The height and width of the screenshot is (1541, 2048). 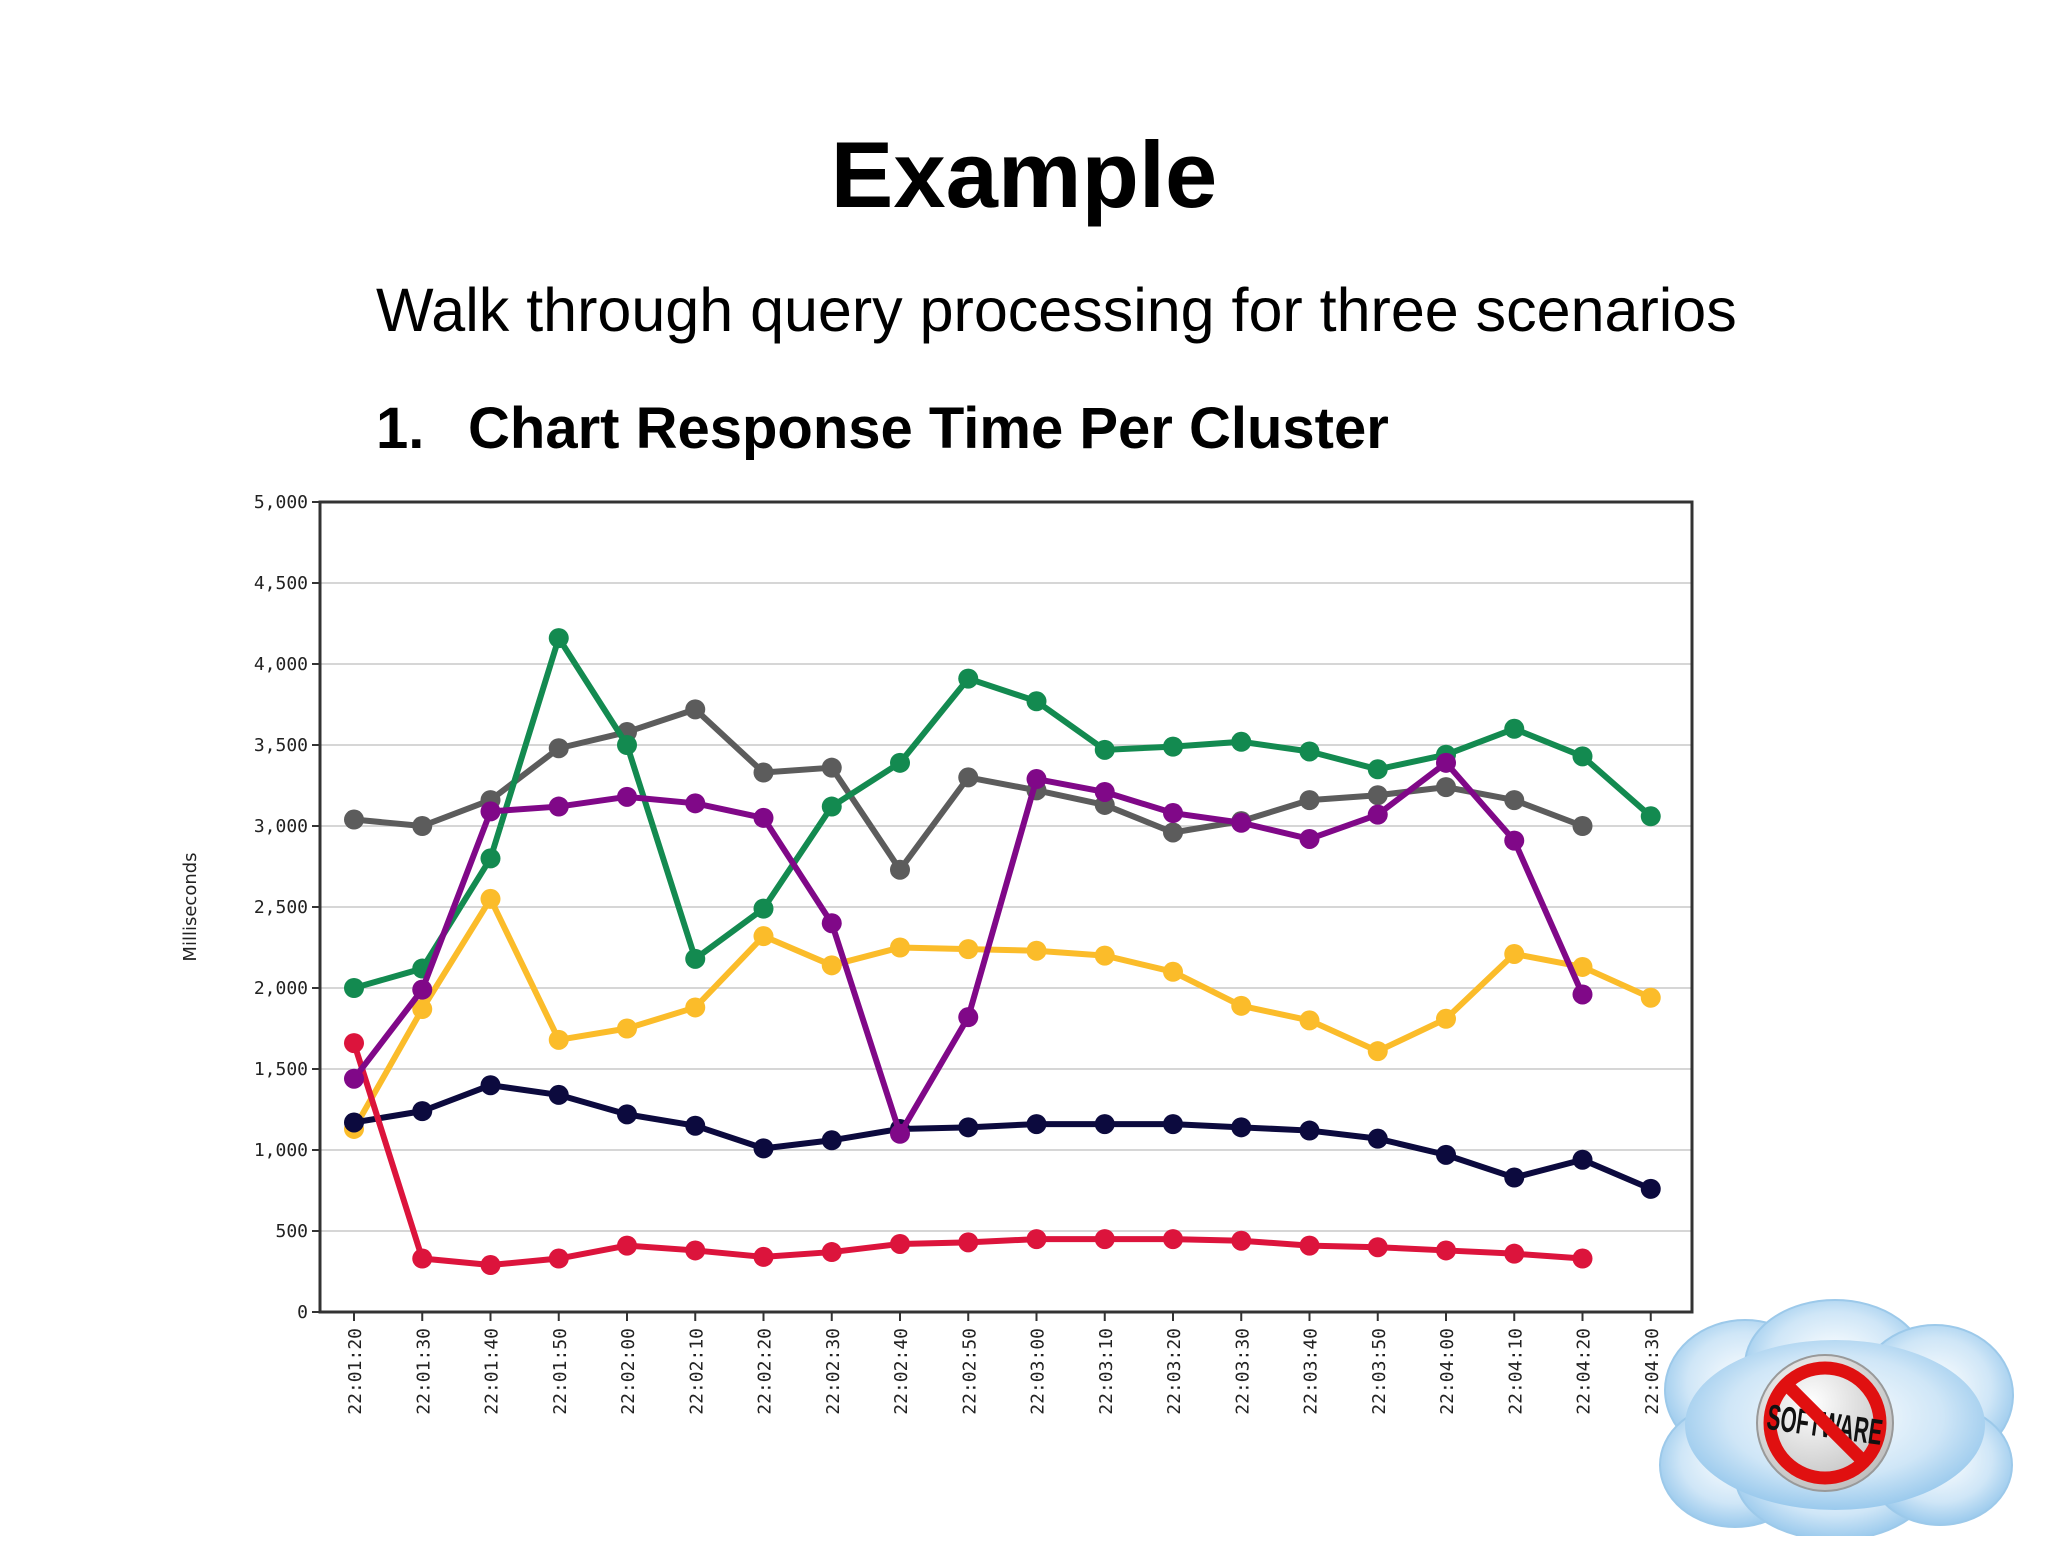 What do you see at coordinates (1038, 1371) in the screenshot?
I see `x-tick-label: 22:03:00` at bounding box center [1038, 1371].